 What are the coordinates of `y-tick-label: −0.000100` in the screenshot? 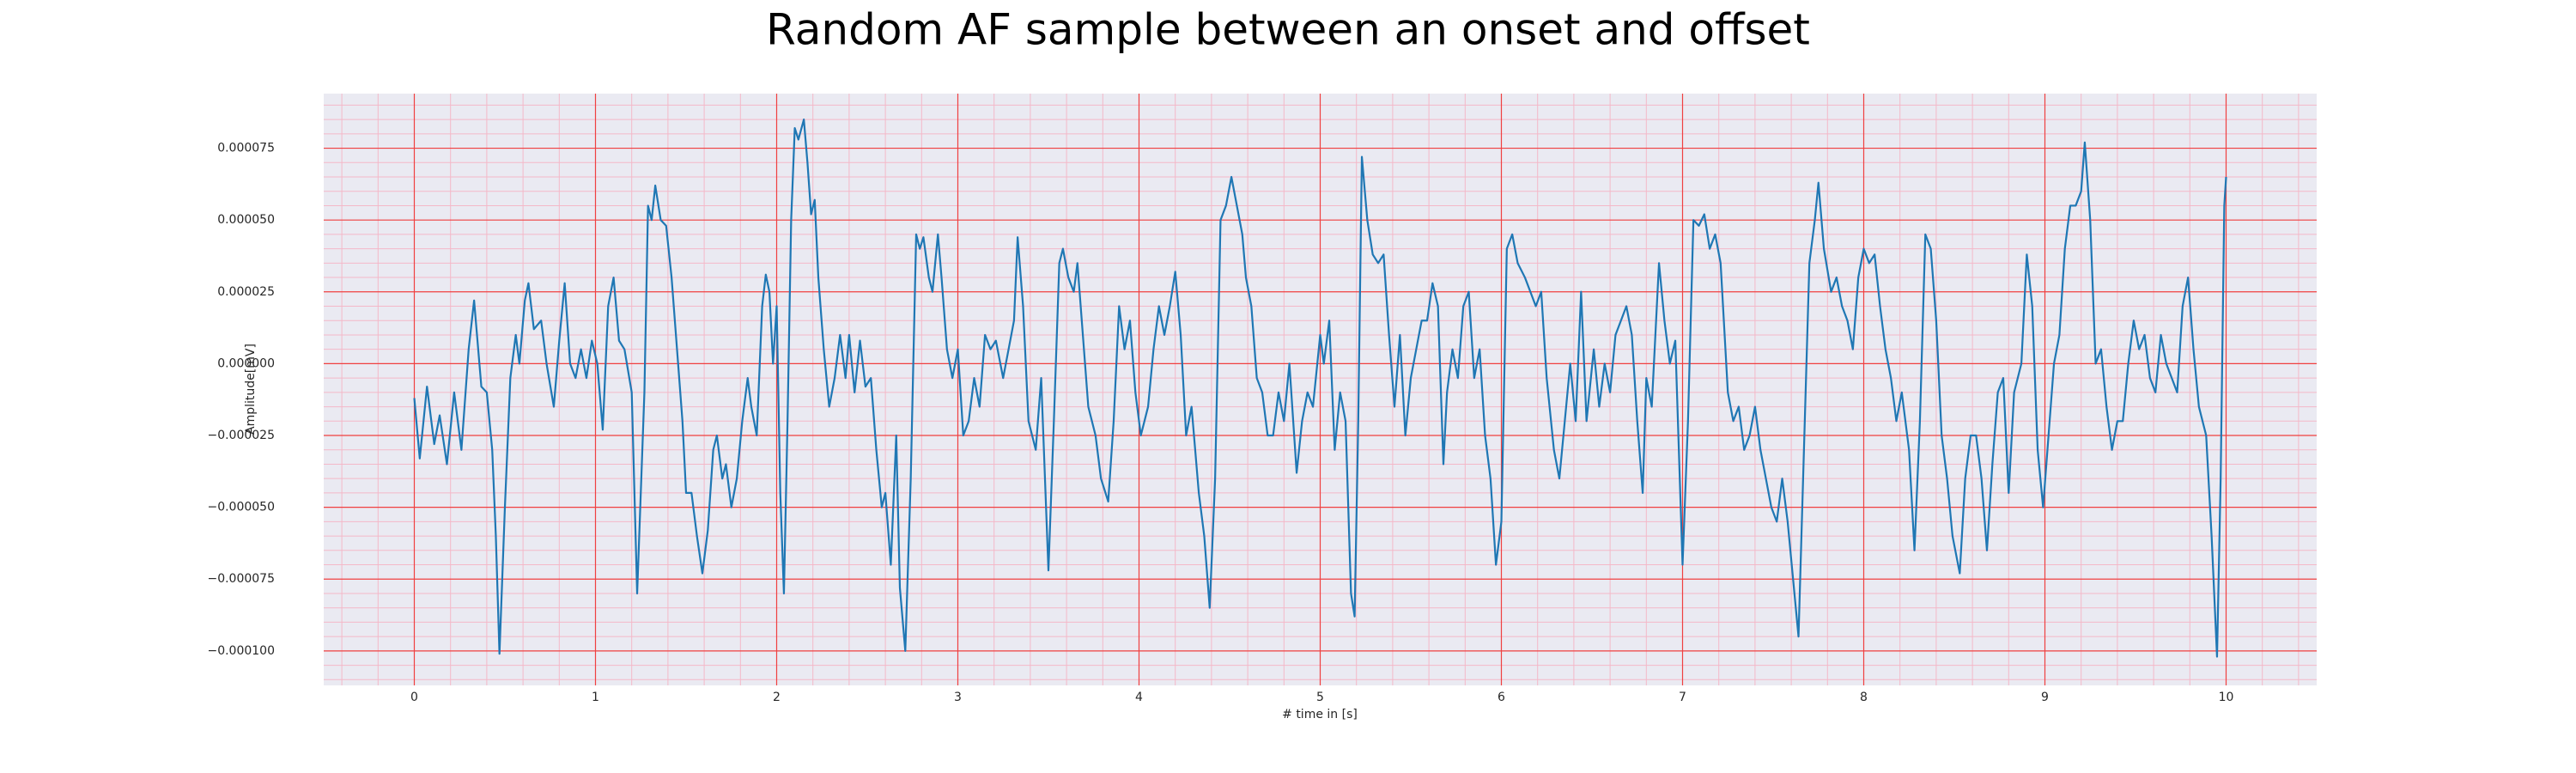 It's located at (241, 651).